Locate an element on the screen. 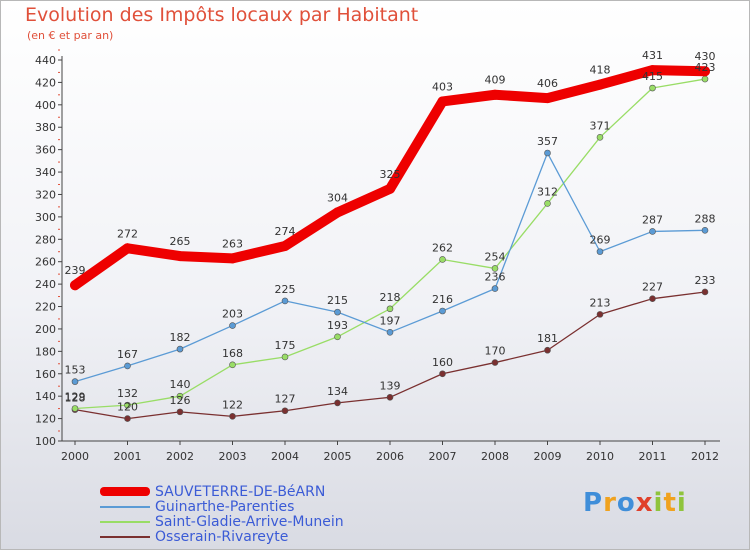 The height and width of the screenshot is (550, 750). x-tick-label: 2009 is located at coordinates (548, 456).